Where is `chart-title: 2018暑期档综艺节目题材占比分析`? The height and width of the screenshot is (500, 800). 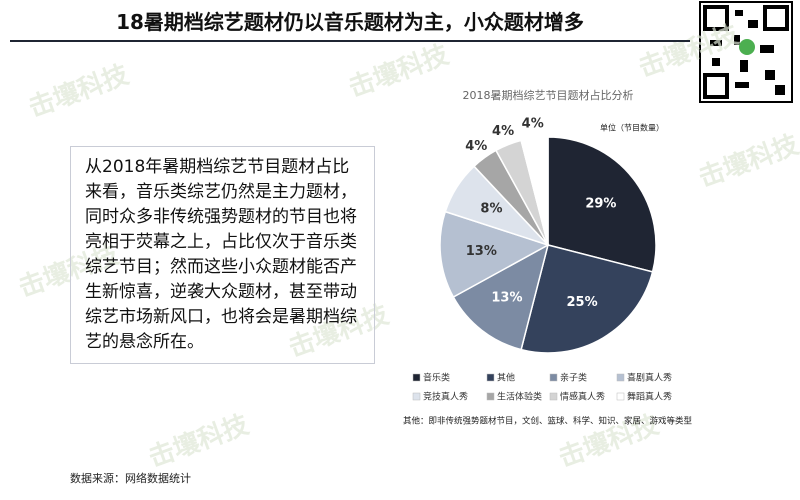
chart-title: 2018暑期档综艺节目题材占比分析 is located at coordinates (548, 95).